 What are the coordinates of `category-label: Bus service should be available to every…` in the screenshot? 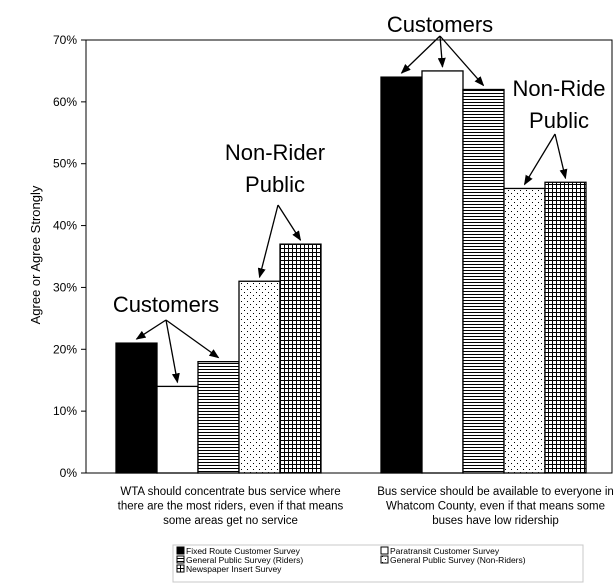 It's located at (495, 492).